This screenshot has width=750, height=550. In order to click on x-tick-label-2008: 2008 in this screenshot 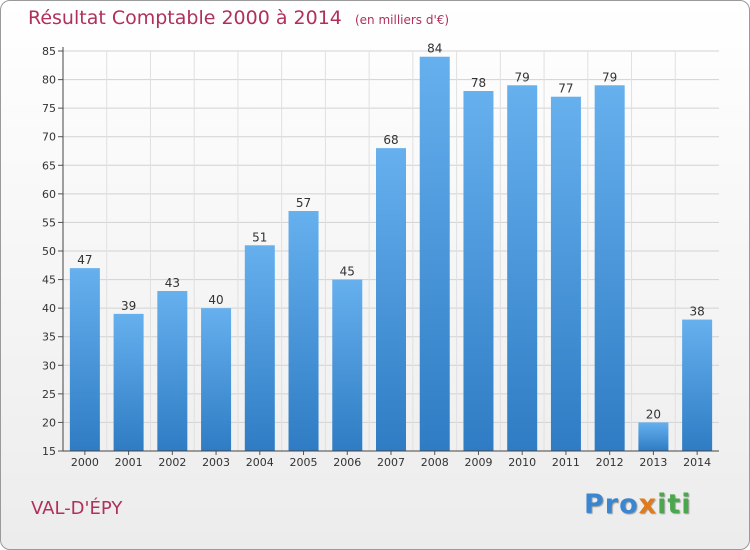, I will do `click(435, 462)`.